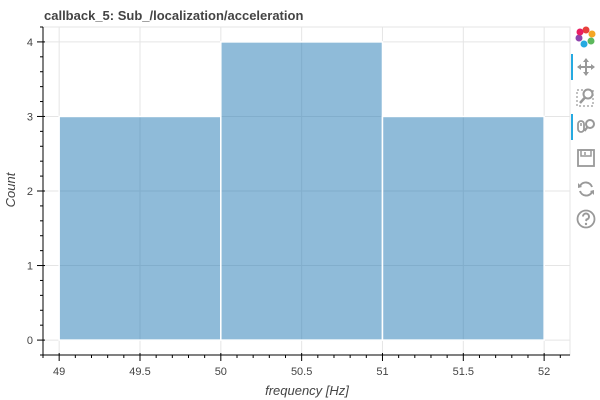 The height and width of the screenshot is (400, 600). I want to click on x-tick-label-3: 50.5, so click(301, 372).